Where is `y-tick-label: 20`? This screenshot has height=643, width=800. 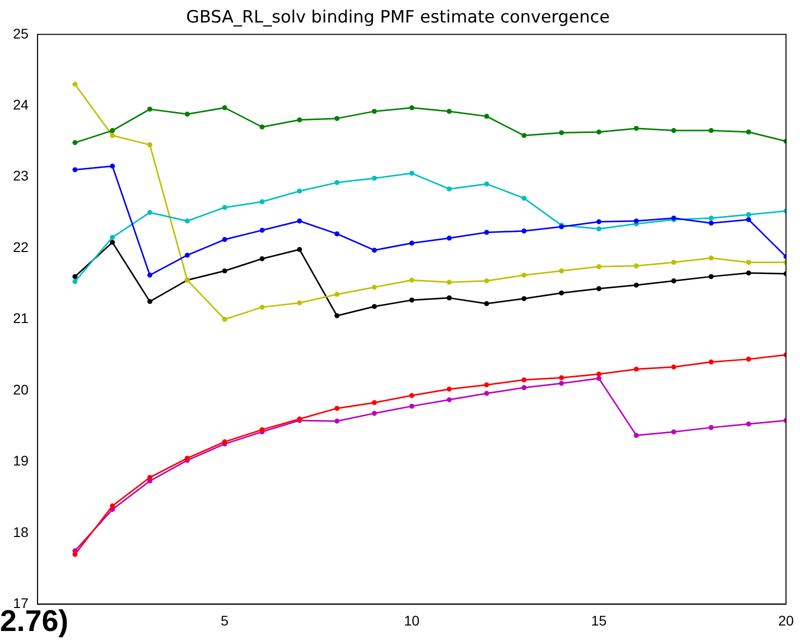
y-tick-label: 20 is located at coordinates (20, 389).